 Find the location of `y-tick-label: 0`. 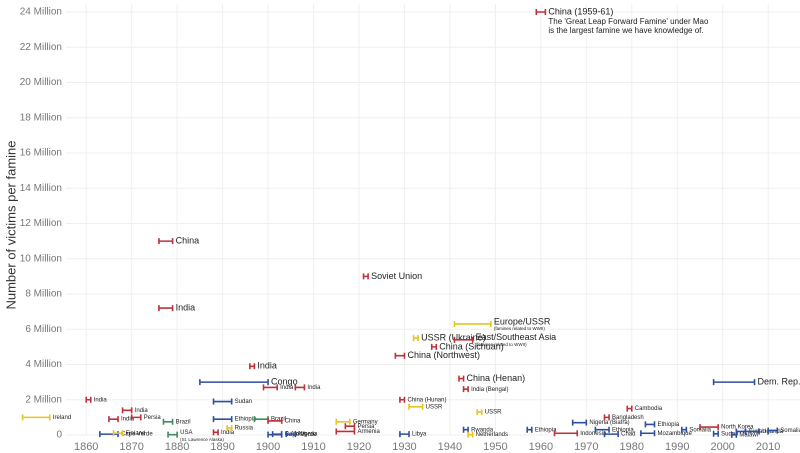

y-tick-label: 0 is located at coordinates (59, 435).